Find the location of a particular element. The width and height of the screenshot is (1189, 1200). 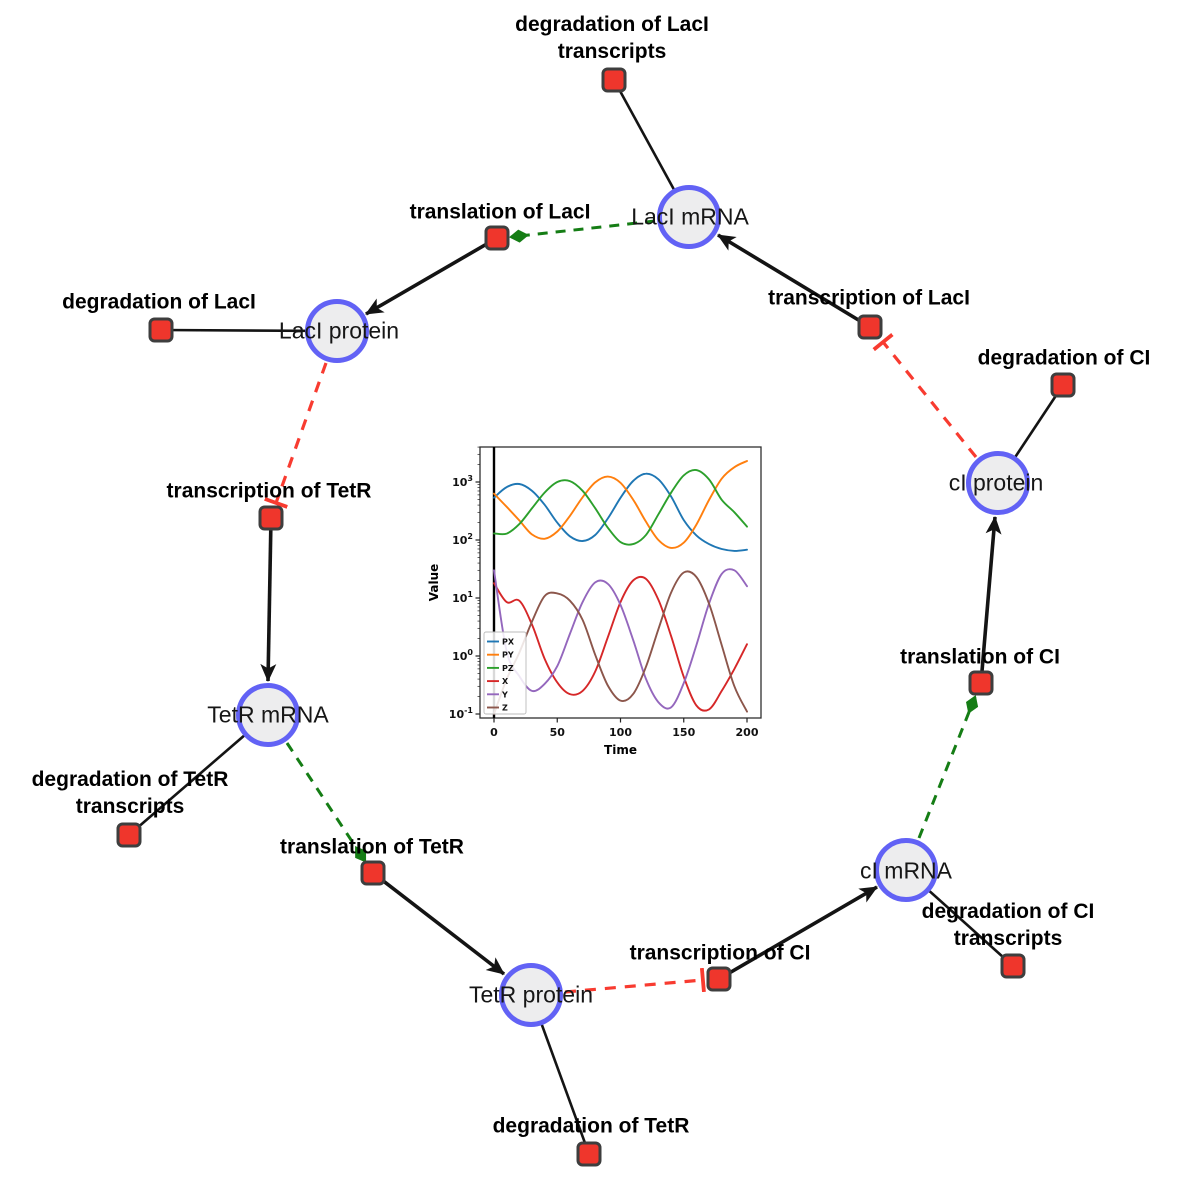

reaction-node-degradation-of-tetr is located at coordinates (589, 1154).